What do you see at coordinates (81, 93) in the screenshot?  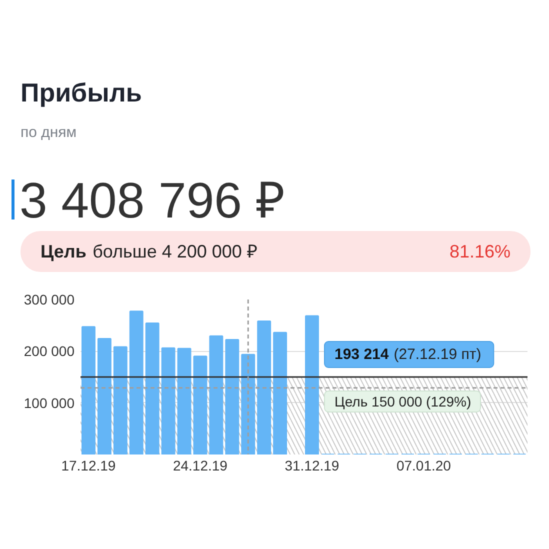 I see `chart-title: Прибыль` at bounding box center [81, 93].